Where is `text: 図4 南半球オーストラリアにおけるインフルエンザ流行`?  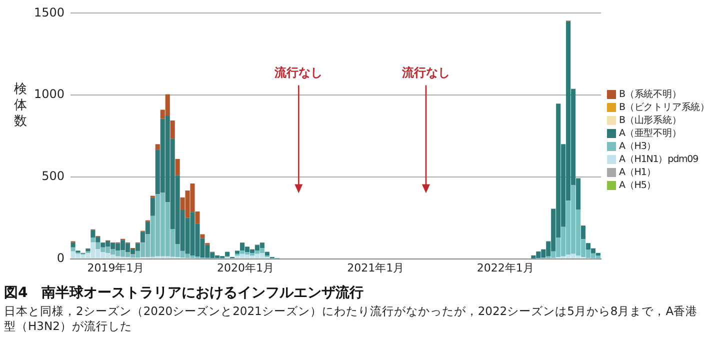 text: 図4 南半球オーストラリアにおけるインフルエンザ流行 is located at coordinates (184, 293).